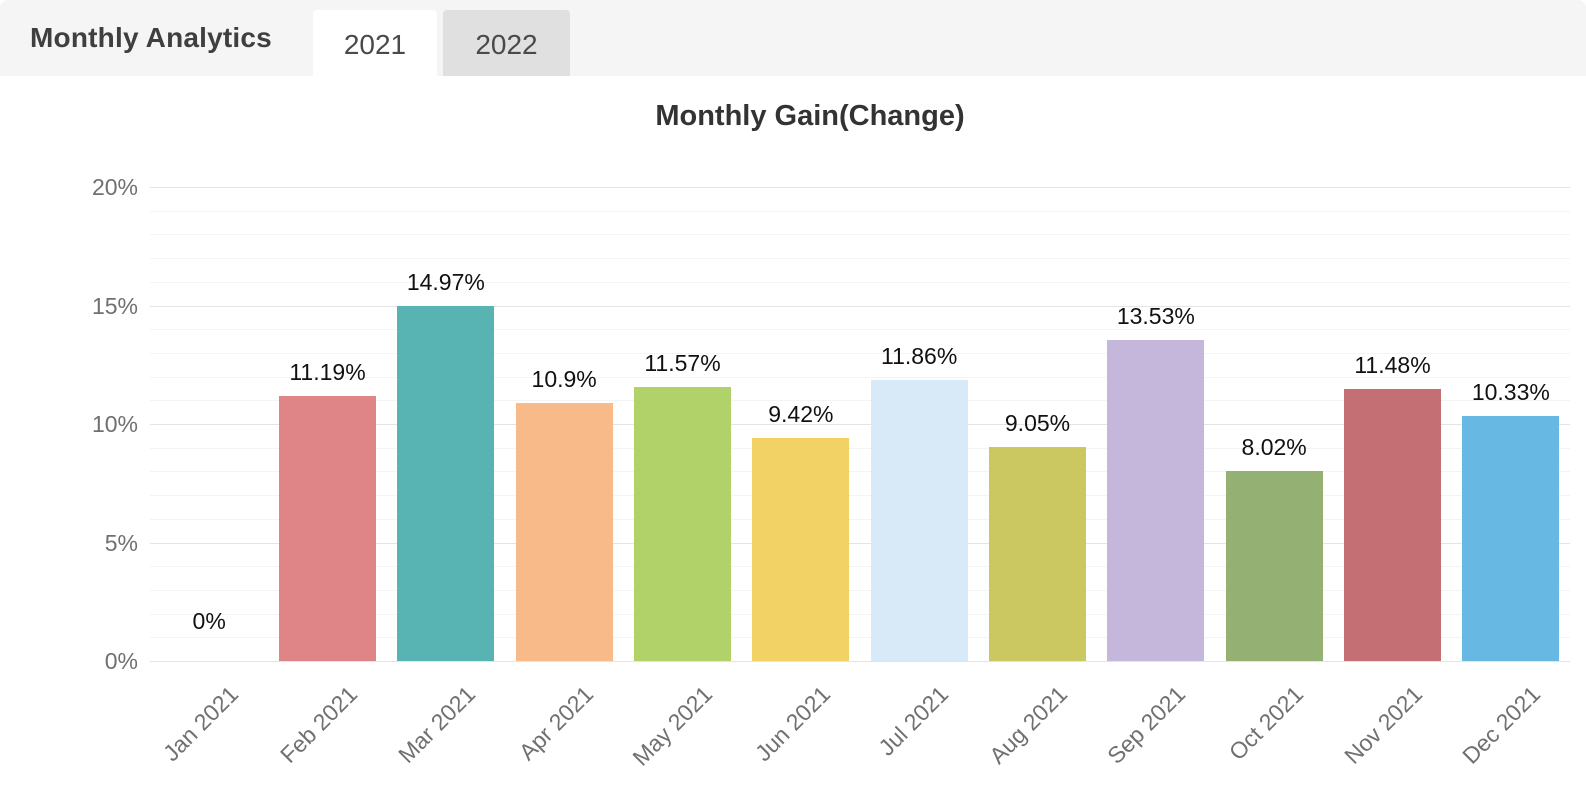 The height and width of the screenshot is (810, 1586). Describe the element at coordinates (436, 724) in the screenshot. I see `x-axis-label: Mar 2021` at that location.